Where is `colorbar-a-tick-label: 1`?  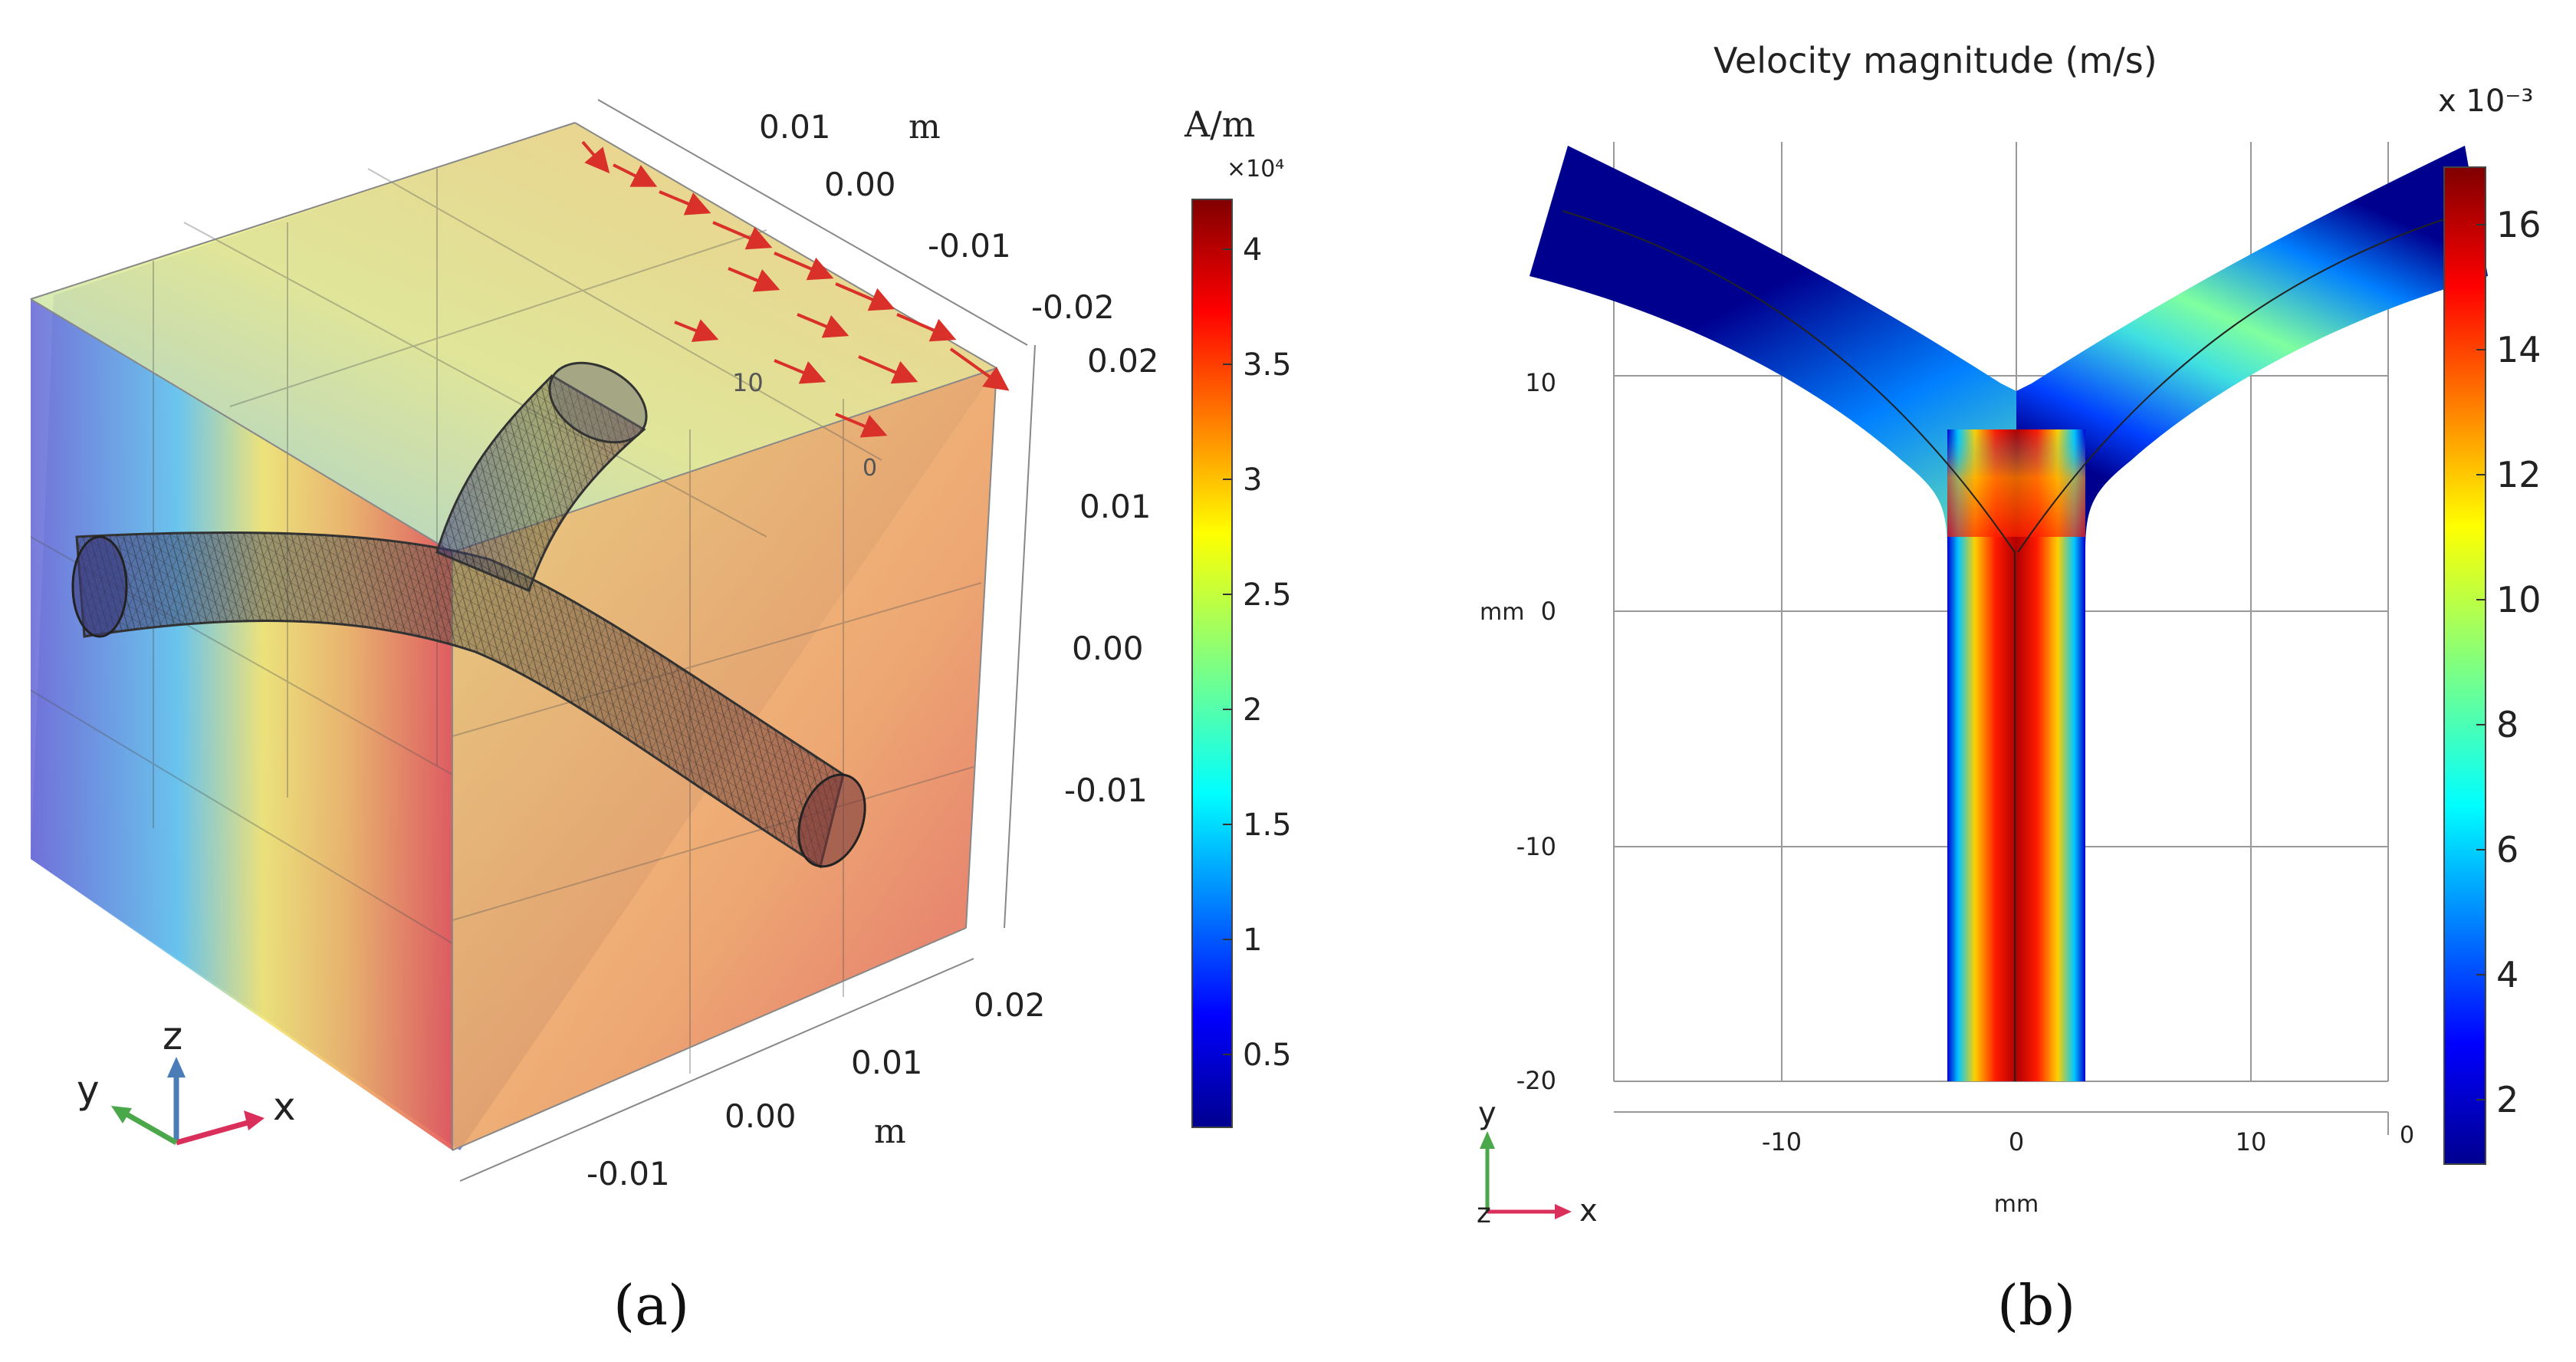 colorbar-a-tick-label: 1 is located at coordinates (1252, 940).